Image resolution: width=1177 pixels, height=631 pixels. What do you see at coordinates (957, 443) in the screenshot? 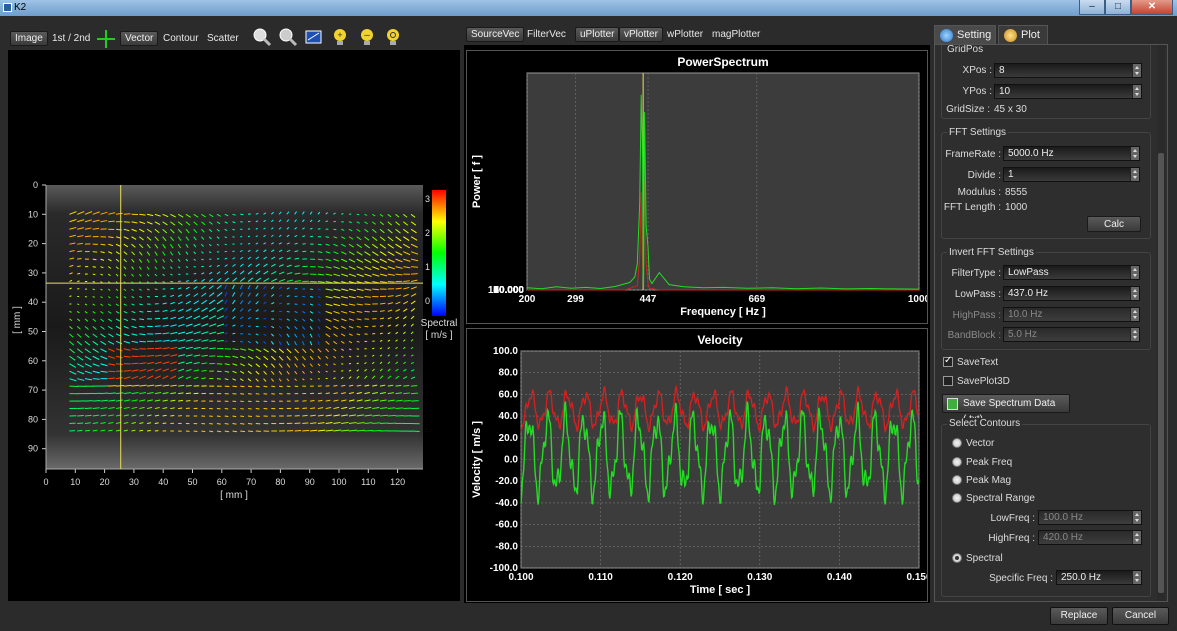
I see `radio-vector` at bounding box center [957, 443].